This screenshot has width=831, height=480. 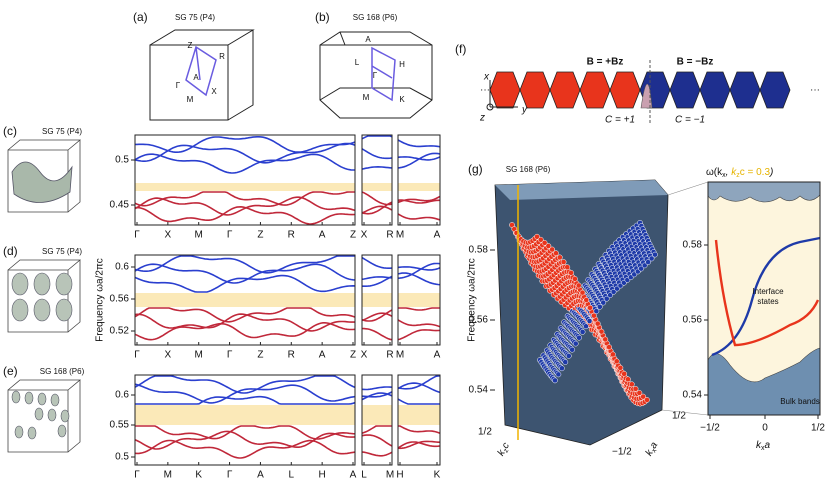 I want to click on bz-path, so click(x=383, y=74).